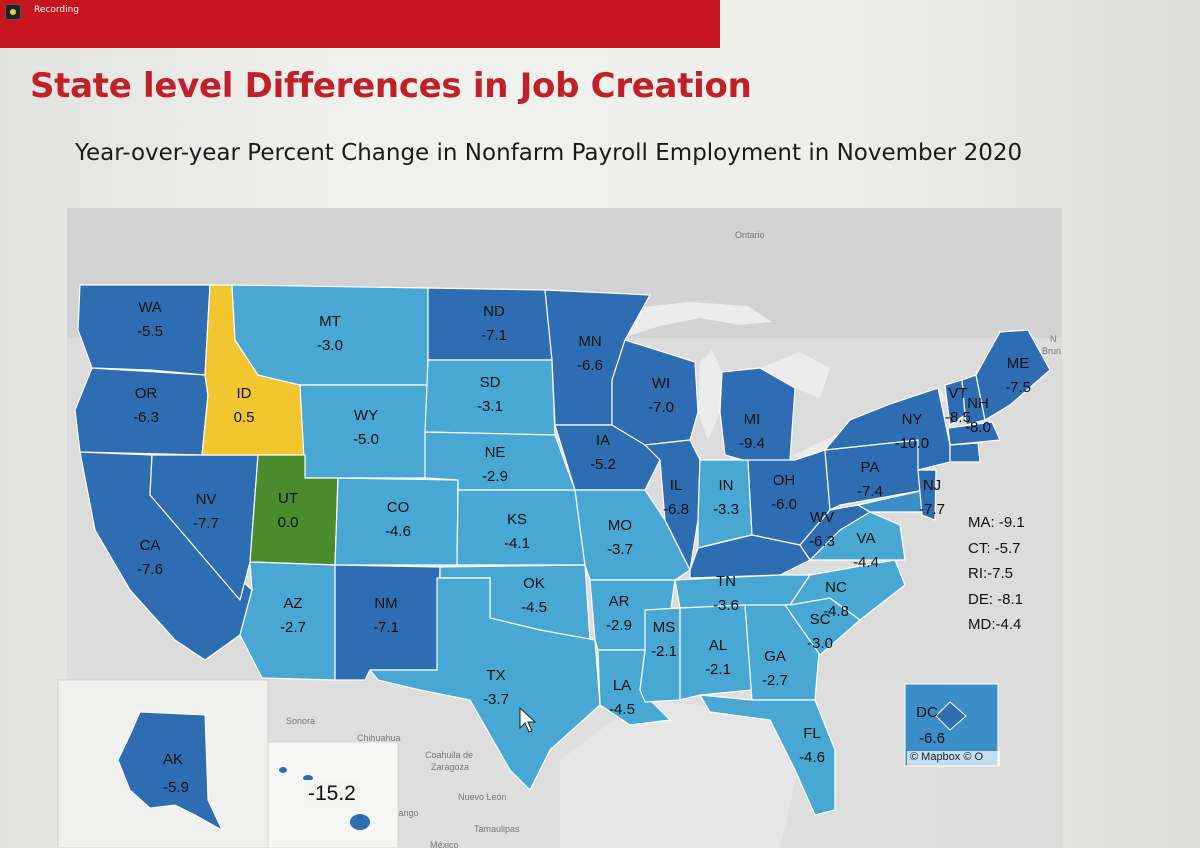  What do you see at coordinates (622, 685) in the screenshot?
I see `label-la-name: LA` at bounding box center [622, 685].